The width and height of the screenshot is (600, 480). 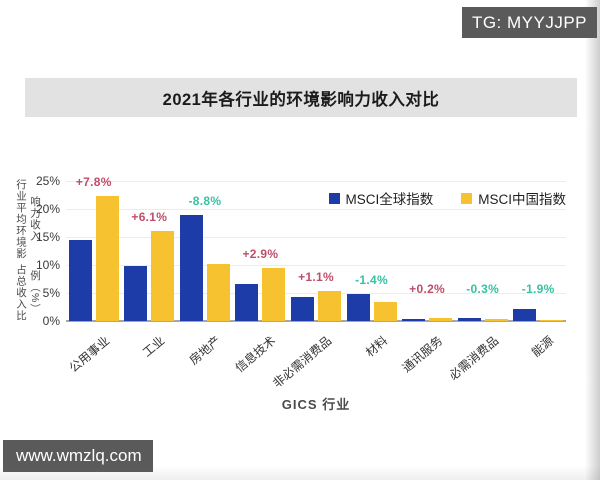 I want to click on diff-label-8: -0.3%, so click(x=483, y=289).